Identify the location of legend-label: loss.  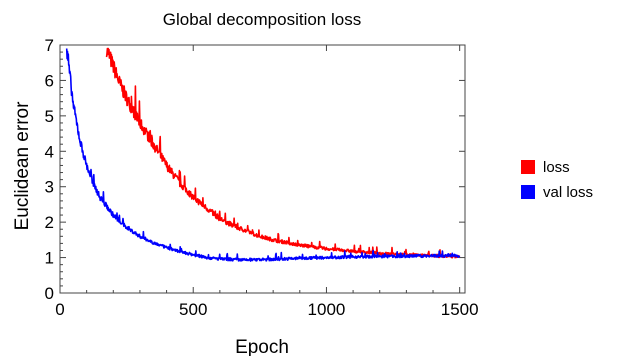
(556, 167).